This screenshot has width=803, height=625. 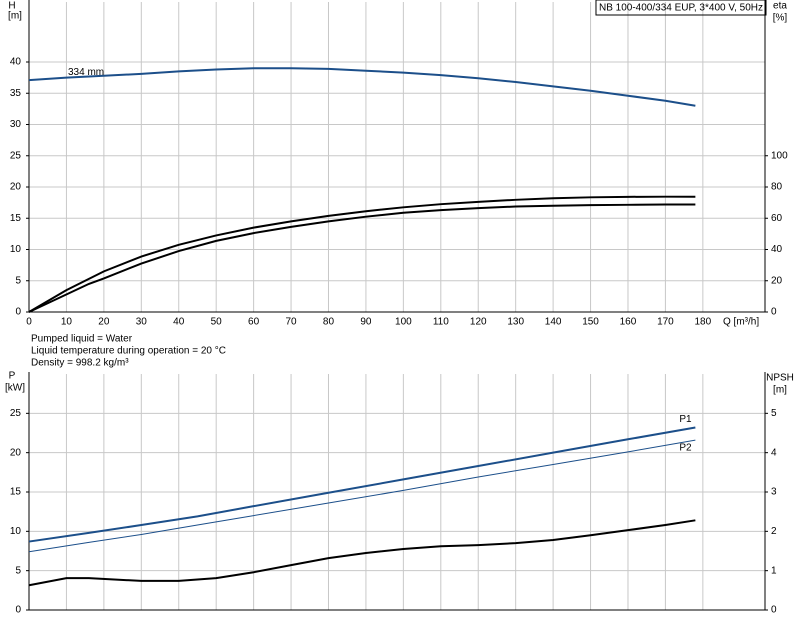 What do you see at coordinates (741, 322) in the screenshot?
I see `x-axis-label: Q [m³/h]` at bounding box center [741, 322].